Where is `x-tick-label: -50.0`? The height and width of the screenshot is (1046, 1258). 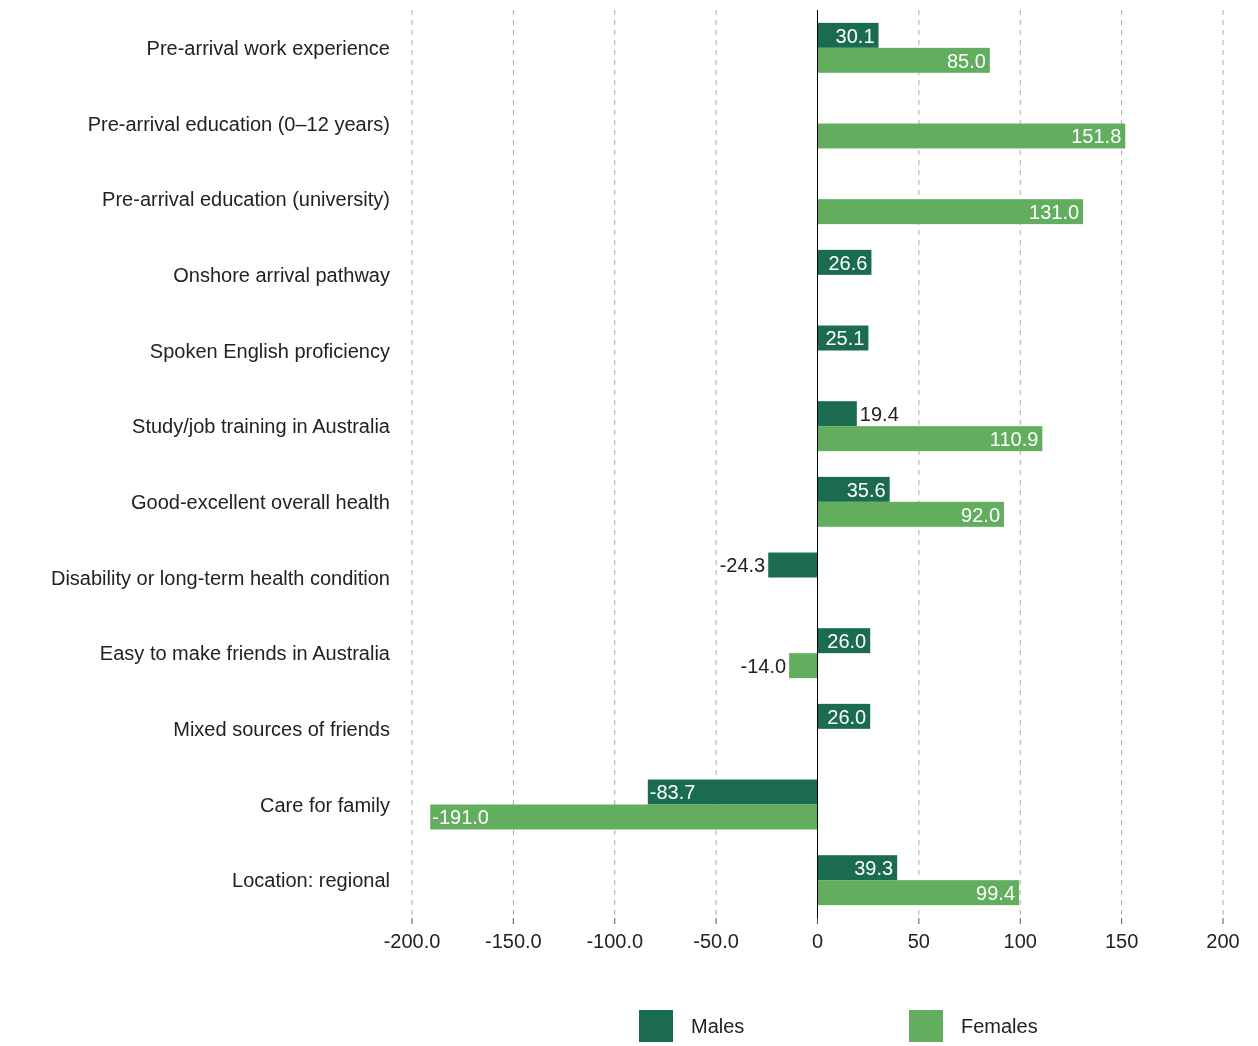
x-tick-label: -50.0 is located at coordinates (716, 941).